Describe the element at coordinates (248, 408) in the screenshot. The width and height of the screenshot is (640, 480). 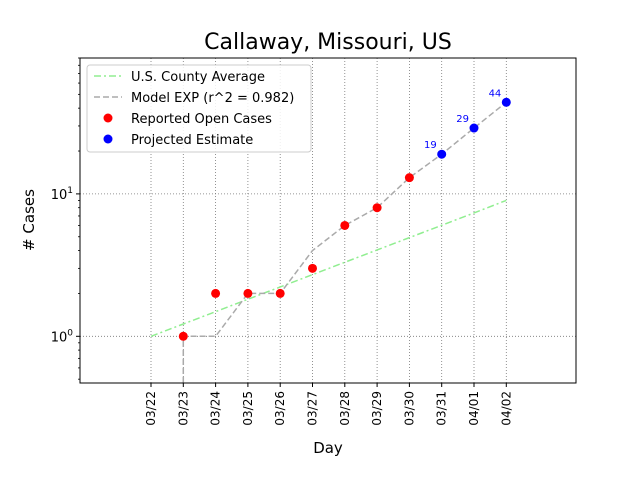
I see `x-tick-label: 03/25` at that location.